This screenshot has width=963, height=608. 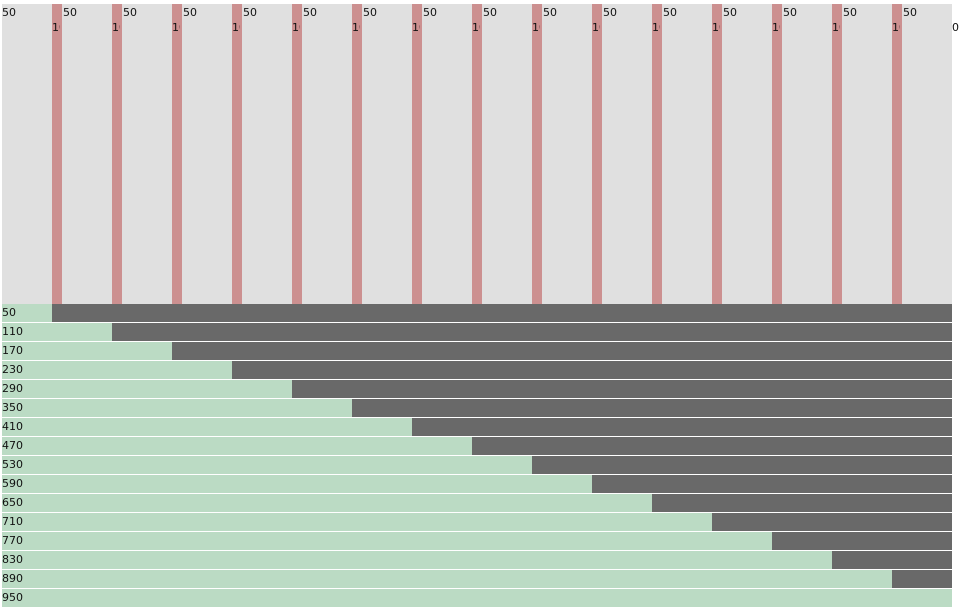 I want to click on row-label: 470, so click(x=12, y=445).